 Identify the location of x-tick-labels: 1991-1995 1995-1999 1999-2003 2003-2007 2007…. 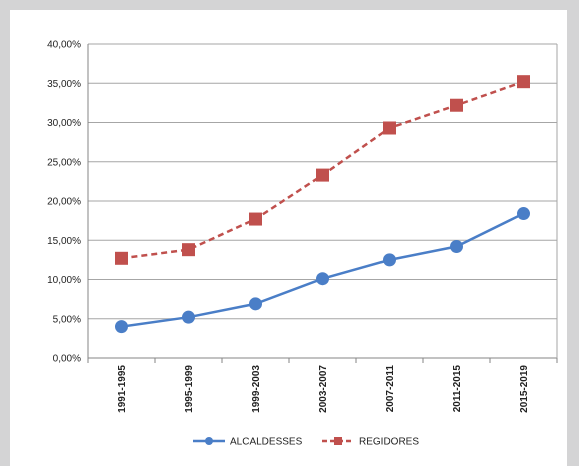
(323, 389).